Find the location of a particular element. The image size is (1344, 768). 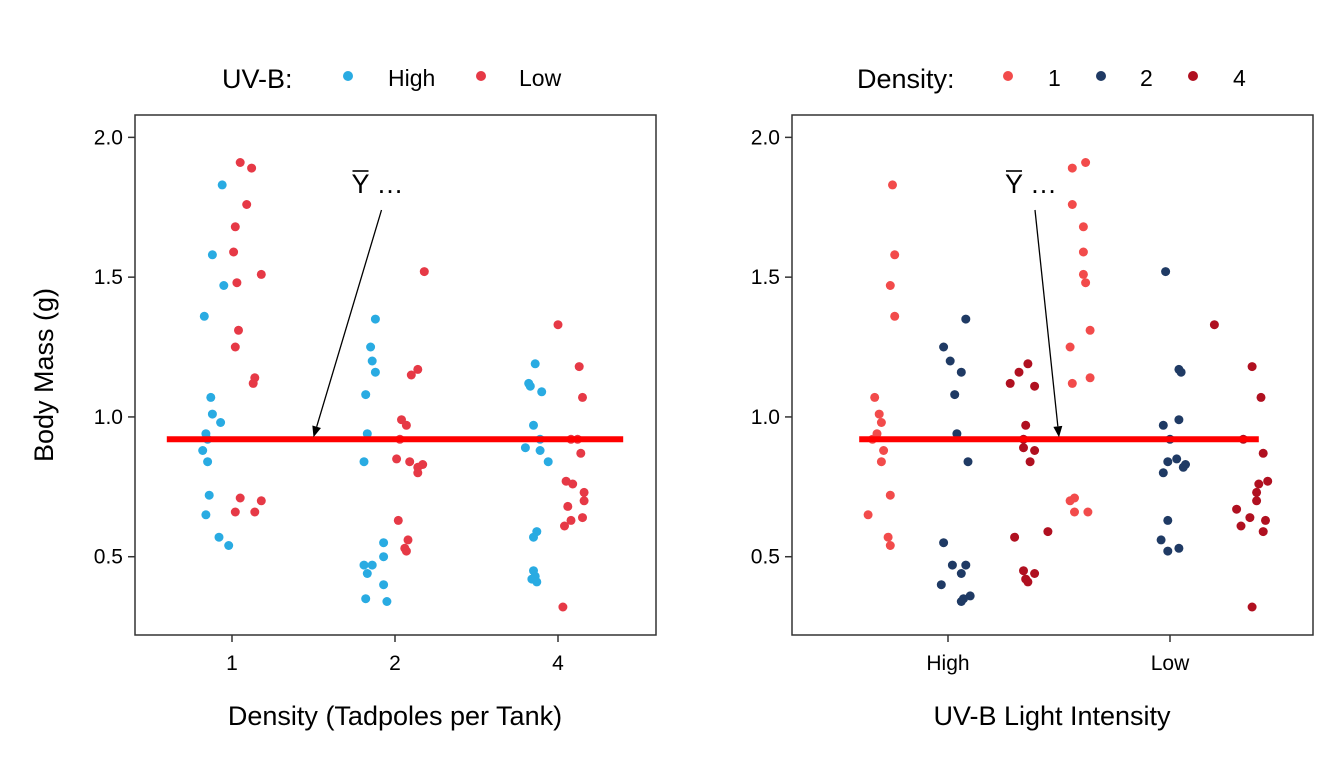

x-axis: High Low is located at coordinates (1058, 655).